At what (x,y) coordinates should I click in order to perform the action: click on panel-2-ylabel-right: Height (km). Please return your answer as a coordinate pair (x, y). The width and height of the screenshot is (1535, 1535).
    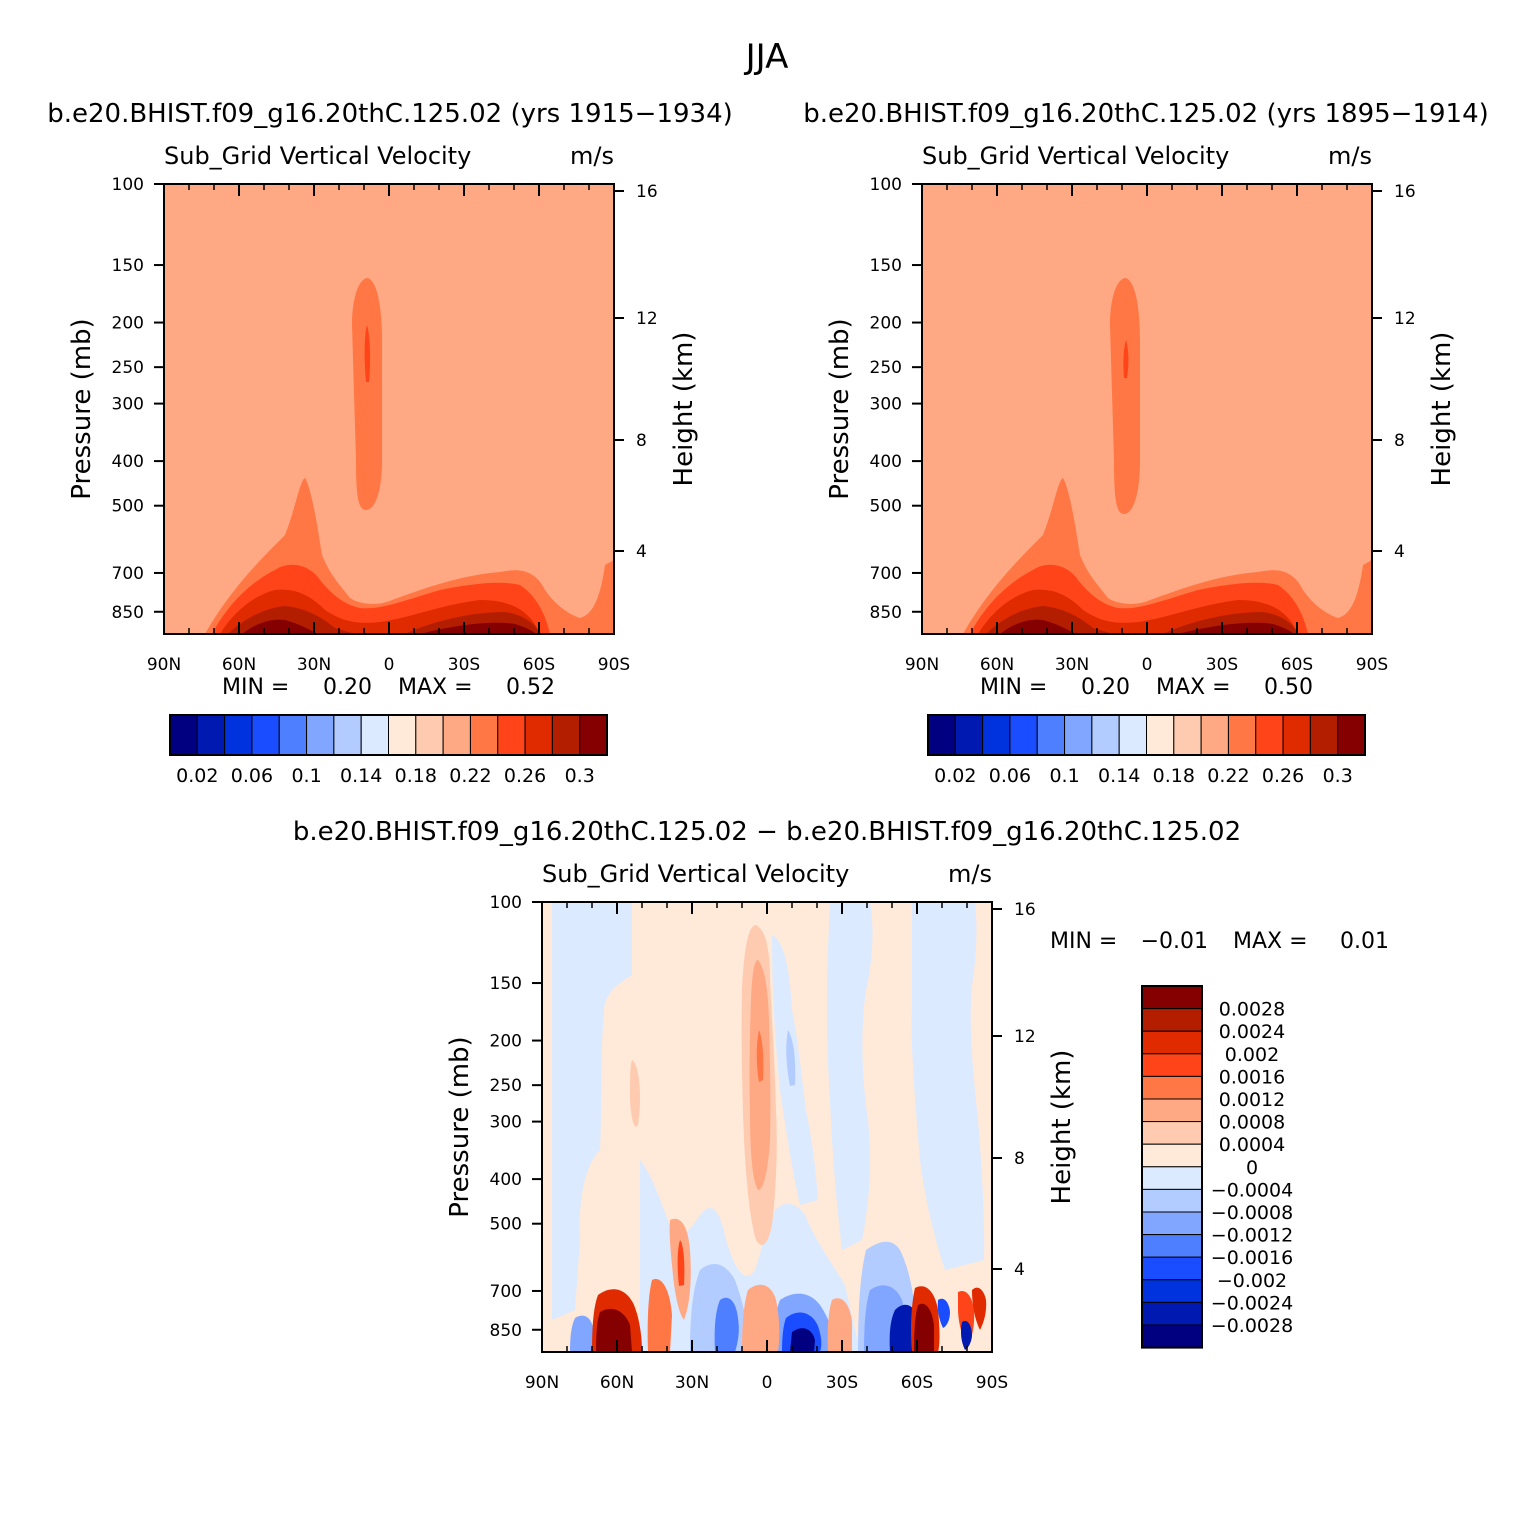
    Looking at the image, I should click on (1442, 409).